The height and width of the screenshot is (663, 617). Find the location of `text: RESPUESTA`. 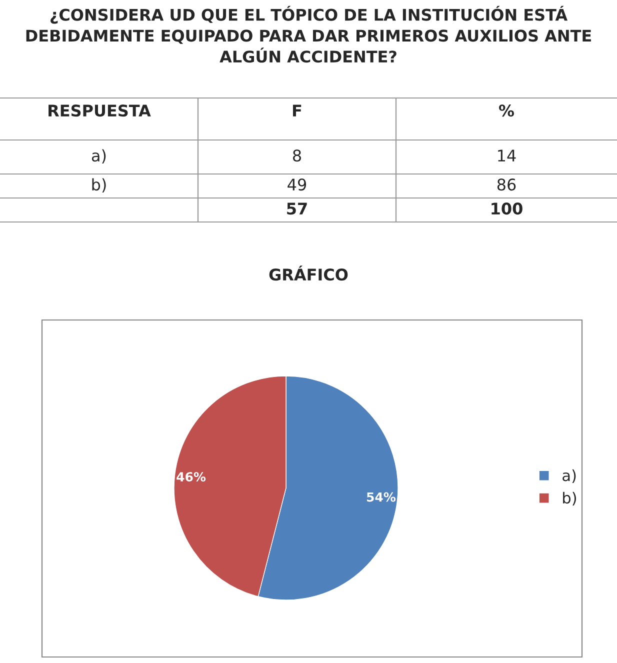

text: RESPUESTA is located at coordinates (99, 110).